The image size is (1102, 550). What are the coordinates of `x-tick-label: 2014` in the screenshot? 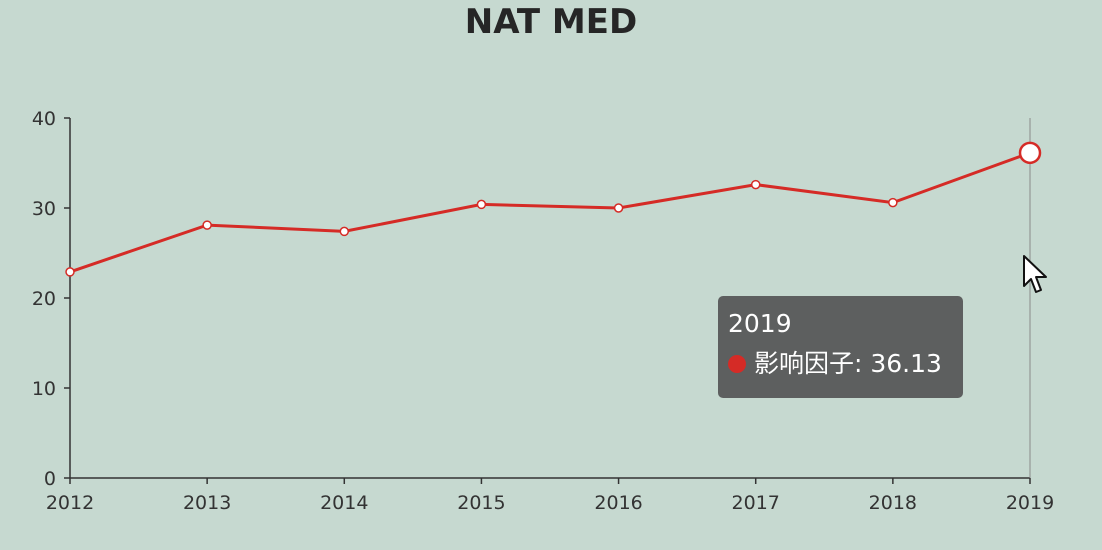 It's located at (344, 503).